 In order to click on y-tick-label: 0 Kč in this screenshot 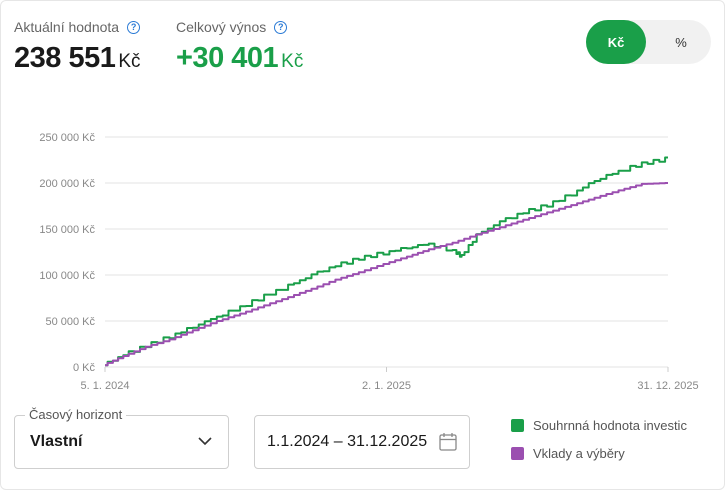, I will do `click(84, 368)`.